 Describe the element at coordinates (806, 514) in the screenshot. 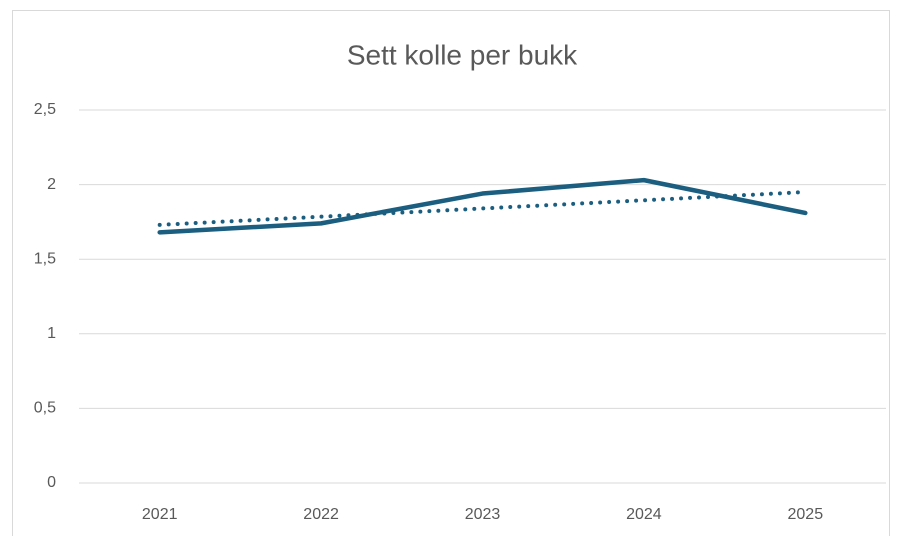

I see `x-tick-label: 2025` at that location.